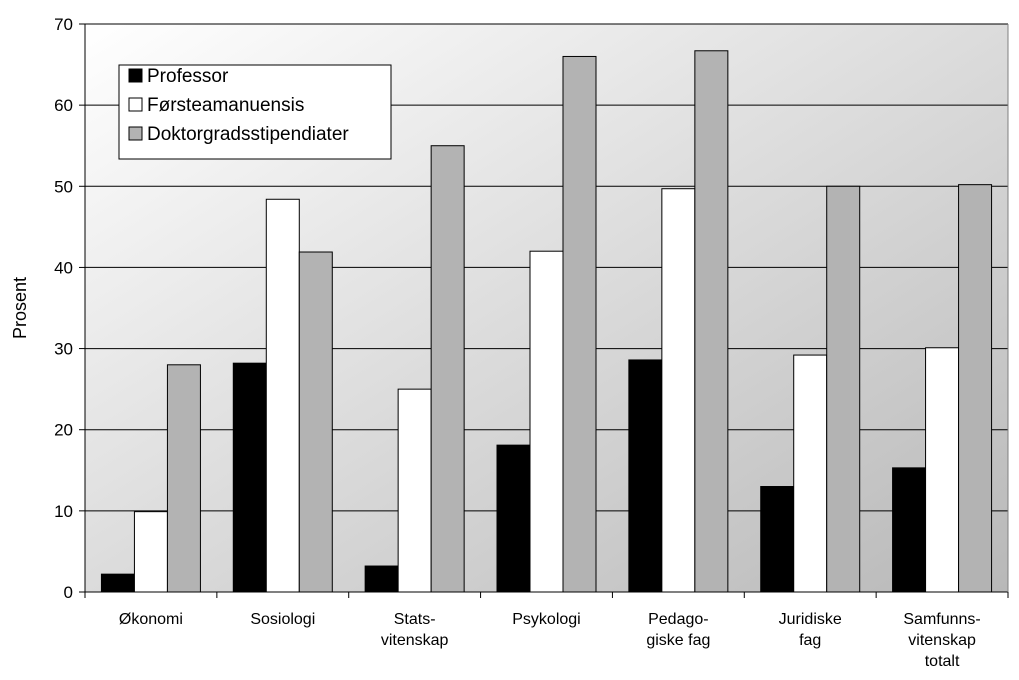 This screenshot has width=1019, height=680. What do you see at coordinates (188, 76) in the screenshot?
I see `legend-label: Professor` at bounding box center [188, 76].